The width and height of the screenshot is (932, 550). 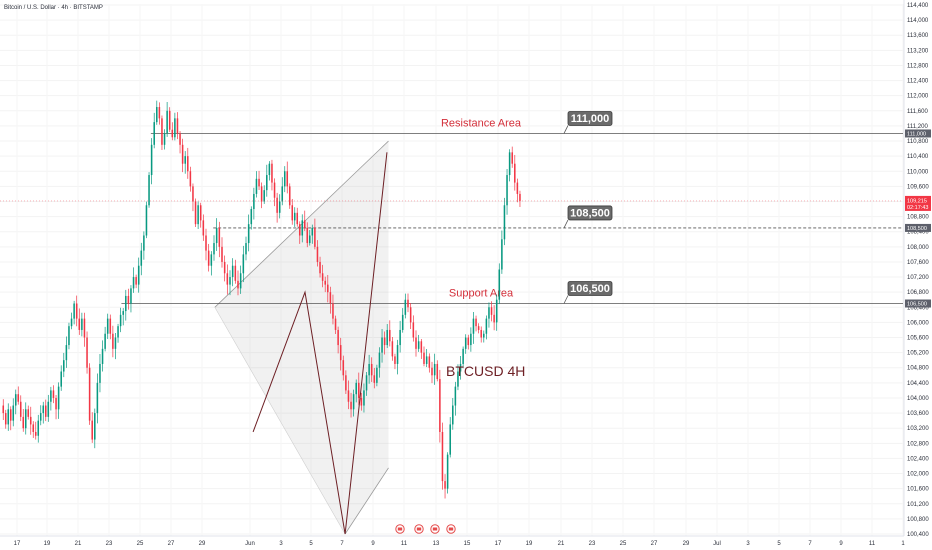 I want to click on level-callout: 108,500, so click(x=588, y=217).